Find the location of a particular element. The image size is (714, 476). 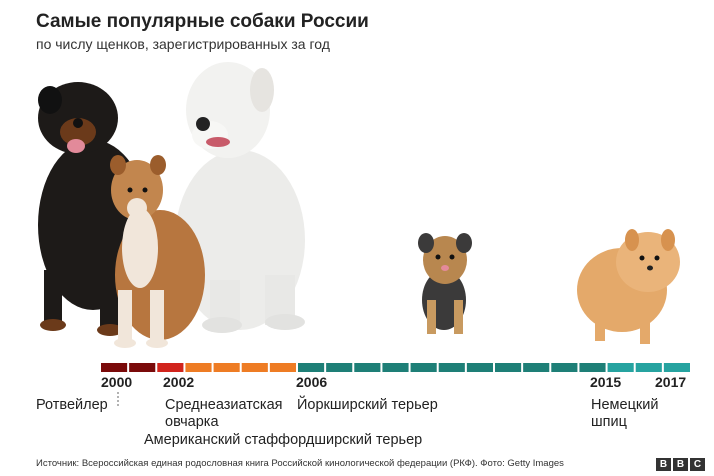

bbc-logo: B B C is located at coordinates (680, 464).